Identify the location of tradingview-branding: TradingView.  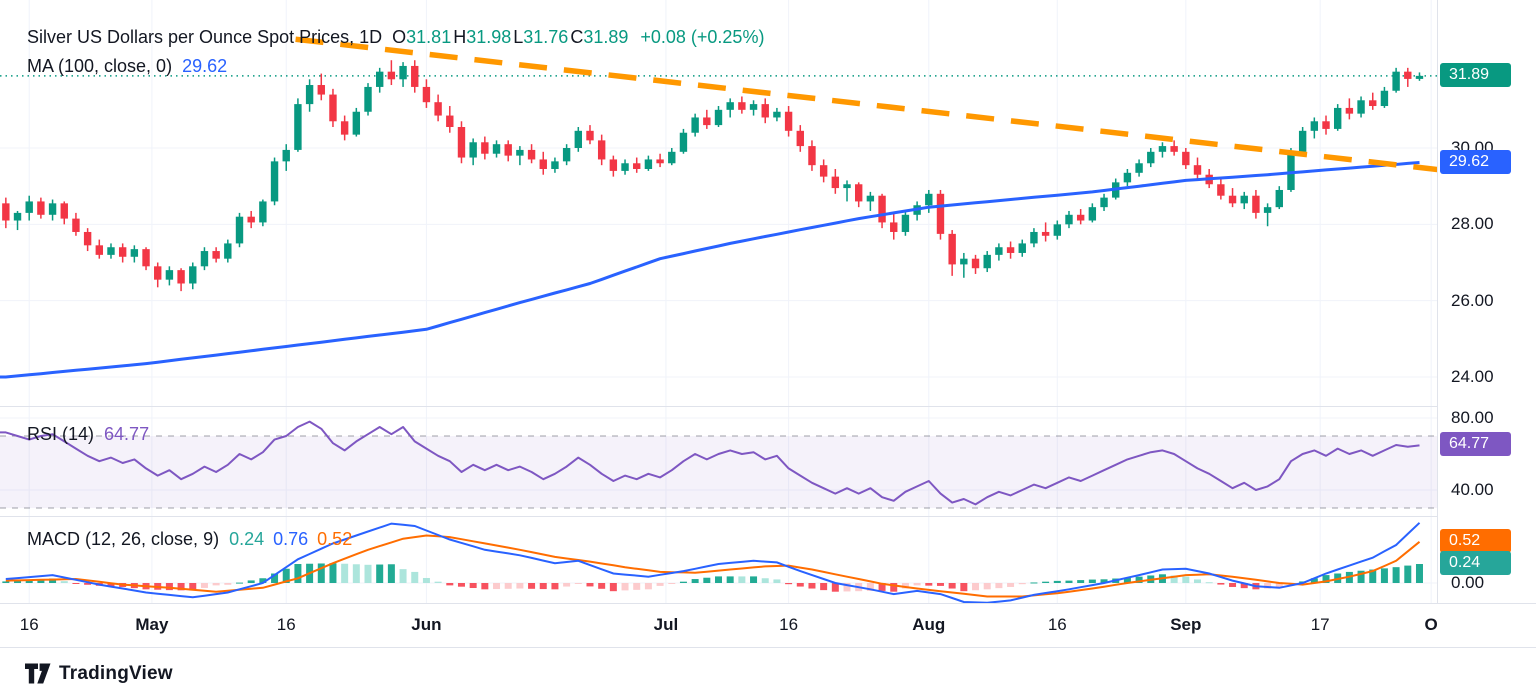
(99, 673).